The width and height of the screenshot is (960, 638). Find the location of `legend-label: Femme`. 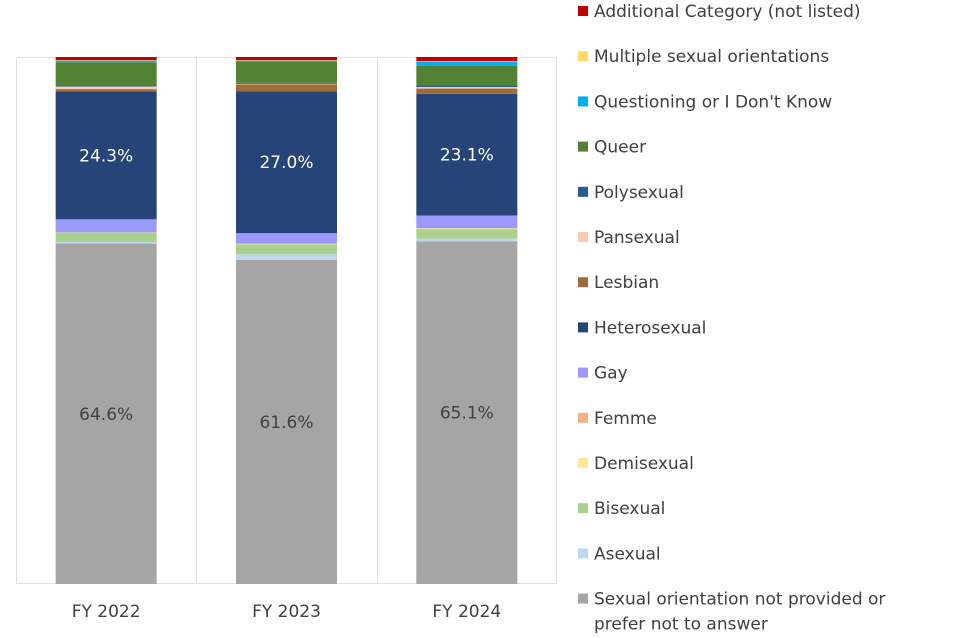

legend-label: Femme is located at coordinates (625, 419).